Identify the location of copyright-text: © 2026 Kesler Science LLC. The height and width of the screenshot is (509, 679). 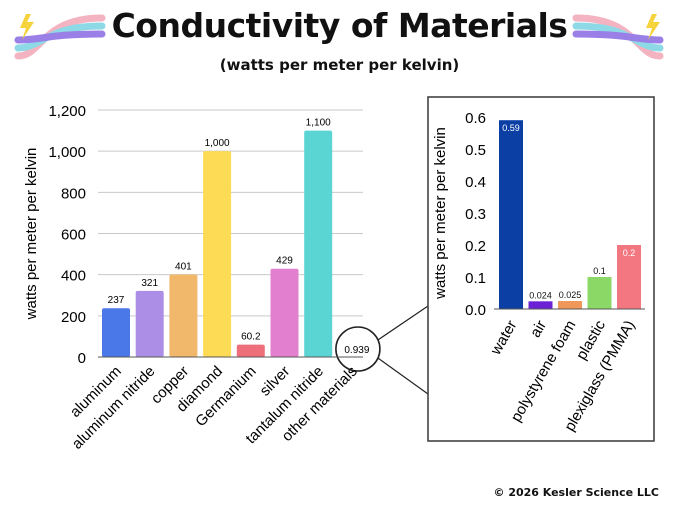
(576, 492).